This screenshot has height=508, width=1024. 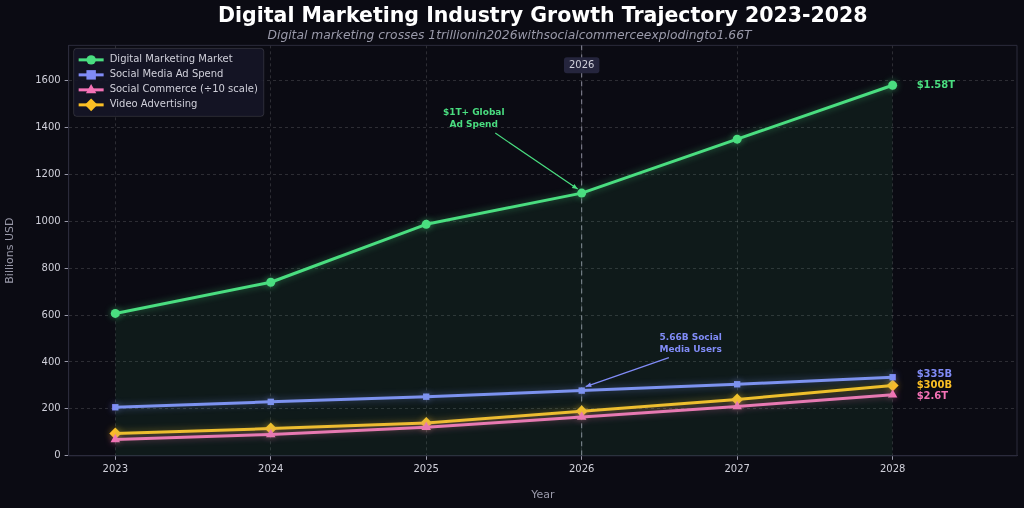 I want to click on legend-label: Social Media Ad Spend, so click(x=166, y=74).